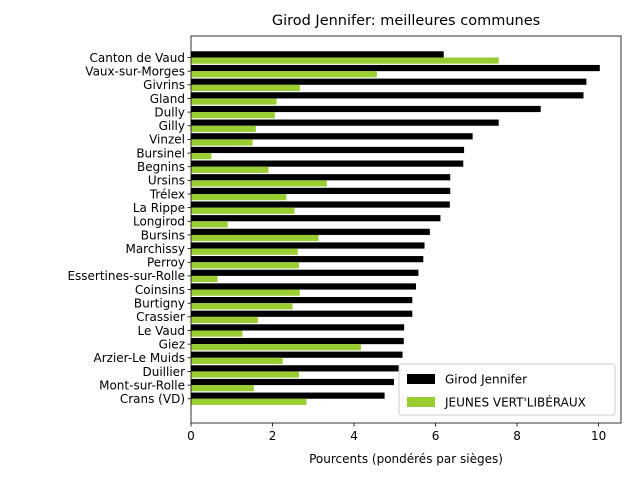  What do you see at coordinates (137, 58) in the screenshot?
I see `y-tick-label: Canton de Vaud` at bounding box center [137, 58].